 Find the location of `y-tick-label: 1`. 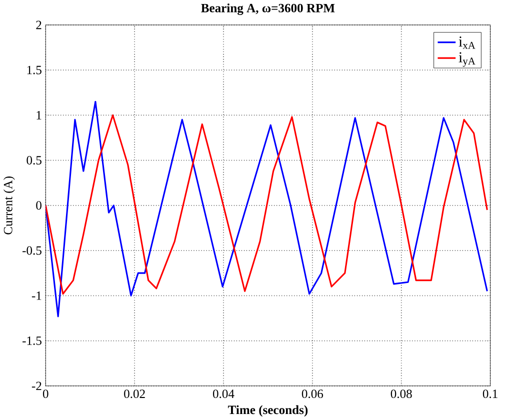

y-tick-label: 1 is located at coordinates (39, 115).